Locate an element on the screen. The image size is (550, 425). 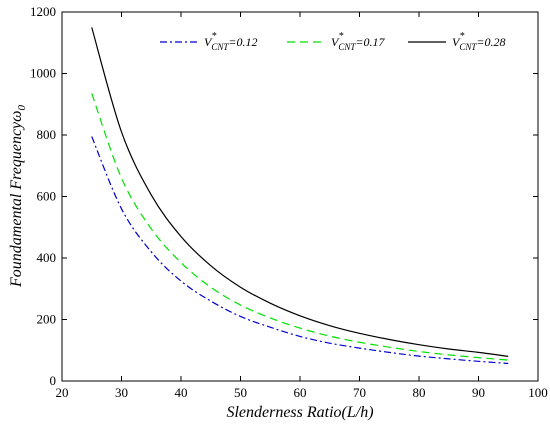
legend-label-3: V* CNT=0.28 is located at coordinates (478, 41).